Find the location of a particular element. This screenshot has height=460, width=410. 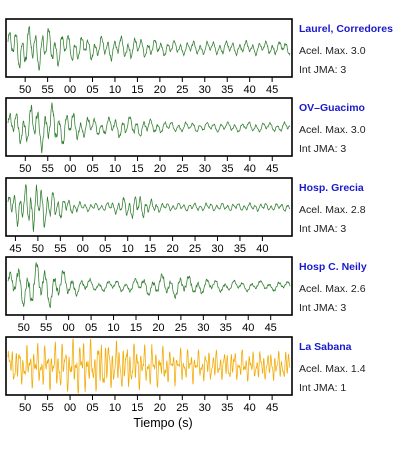

max-acceleration-label: Acel. Max. 1.4 is located at coordinates (332, 369).